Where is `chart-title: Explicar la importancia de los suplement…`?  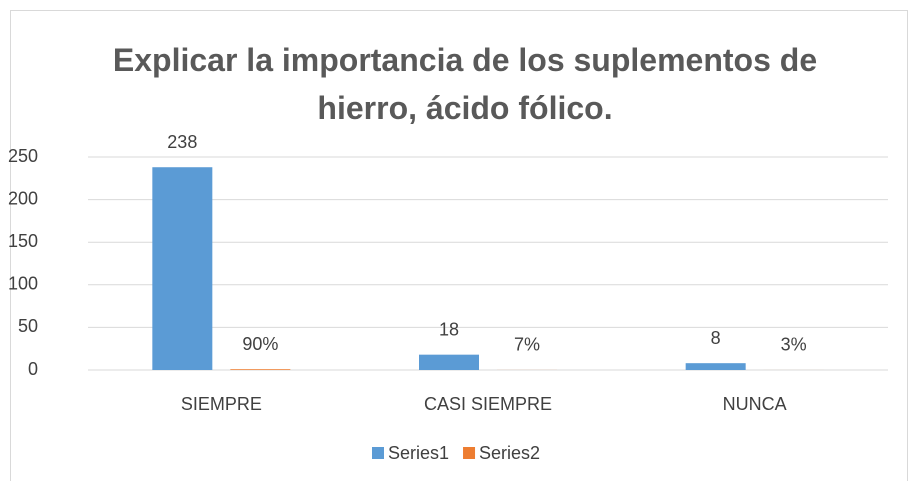
chart-title: Explicar la importancia de los suplement… is located at coordinates (465, 84).